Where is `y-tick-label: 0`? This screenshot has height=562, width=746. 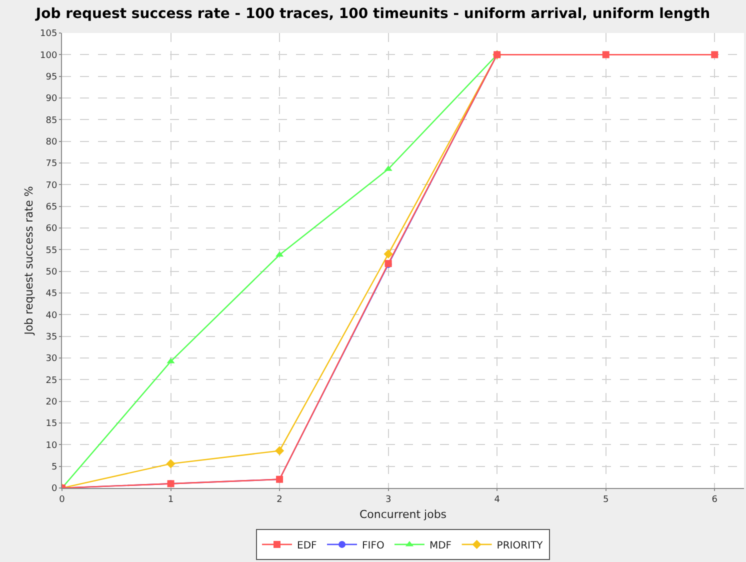
y-tick-label: 0 is located at coordinates (54, 489).